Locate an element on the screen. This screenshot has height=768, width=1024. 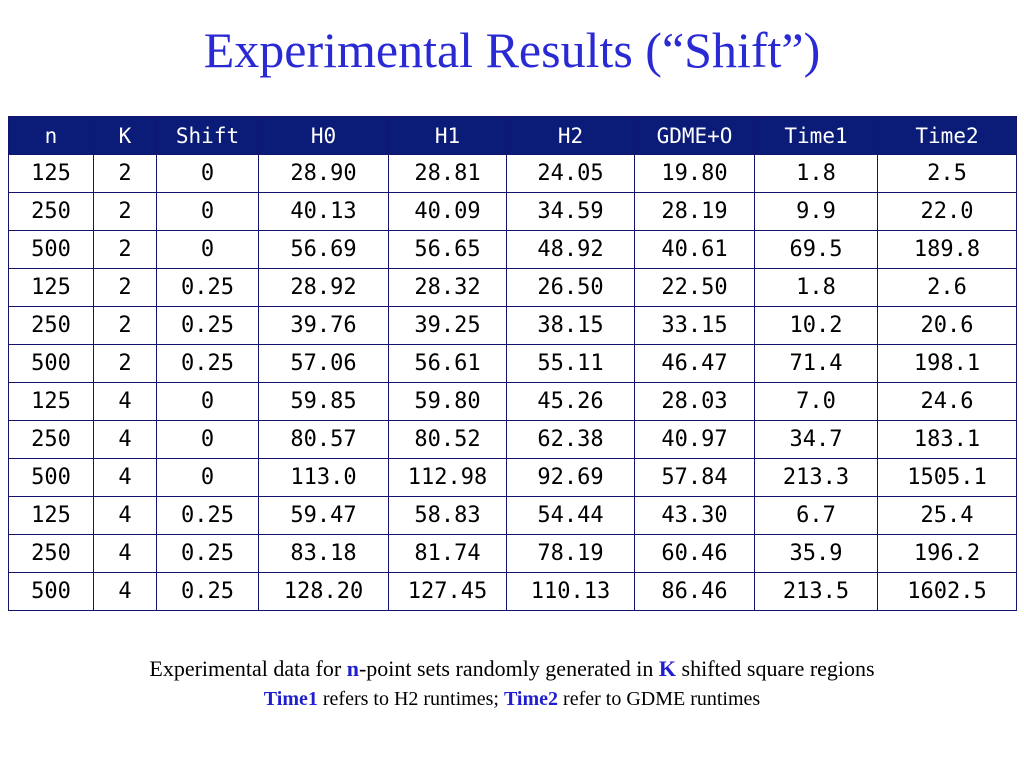
table-cell: 48.92 is located at coordinates (570, 249).